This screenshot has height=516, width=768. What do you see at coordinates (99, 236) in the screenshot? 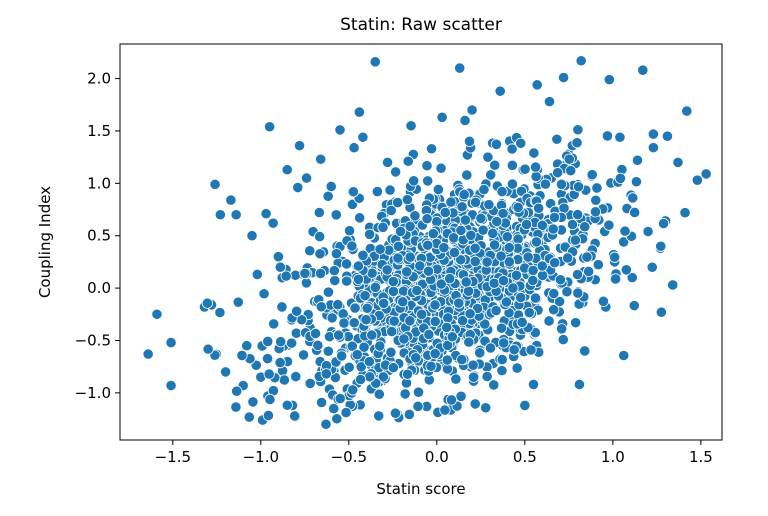
I see `y-tick-label: 0.5` at bounding box center [99, 236].